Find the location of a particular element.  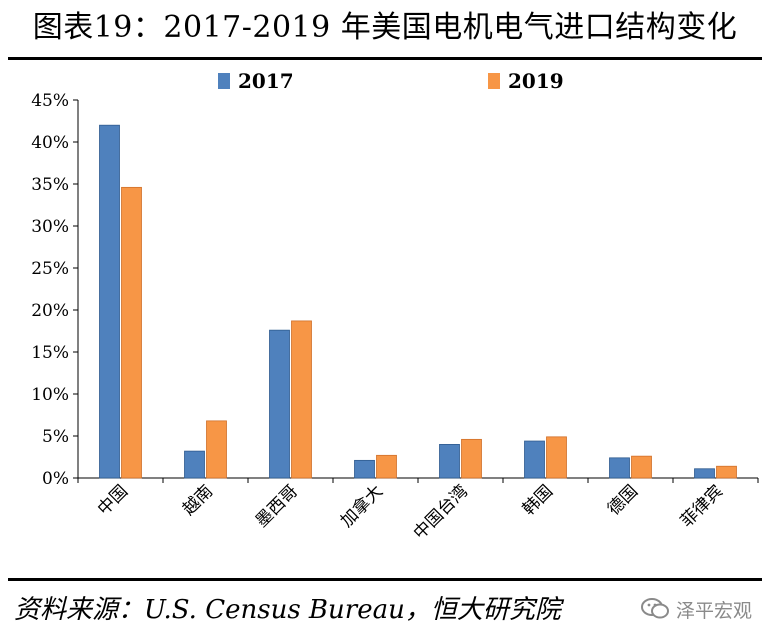

y-tick-label: 0% is located at coordinates (55, 479).